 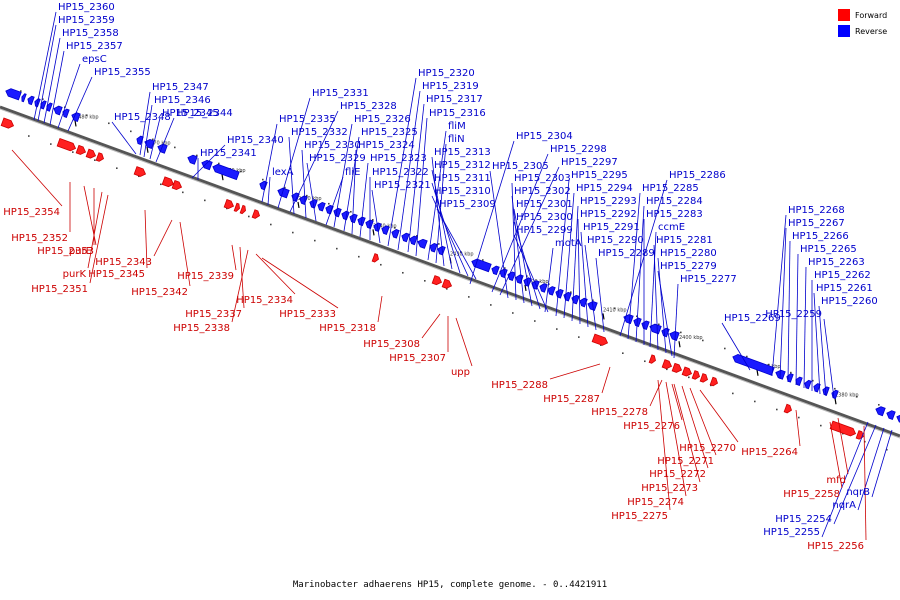 What do you see at coordinates (849, 301) in the screenshot?
I see `reverse-gene-label: HP15_2260` at bounding box center [849, 301].